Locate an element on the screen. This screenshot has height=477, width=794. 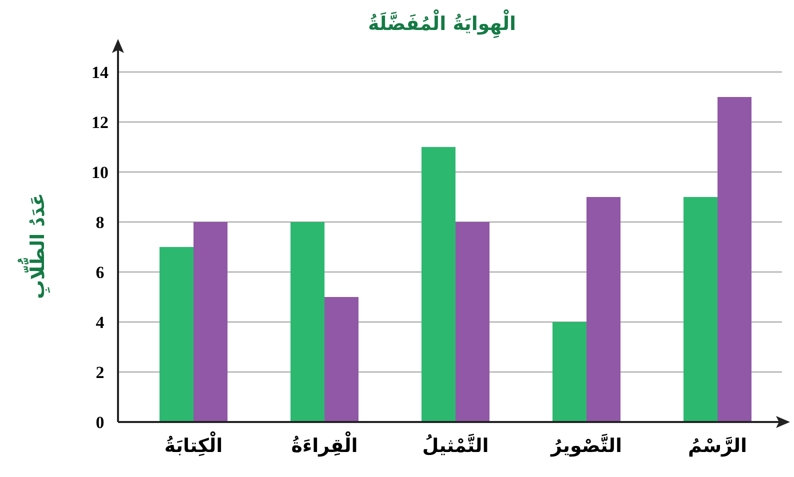
y-tick-label: 0 is located at coordinates (100, 422).